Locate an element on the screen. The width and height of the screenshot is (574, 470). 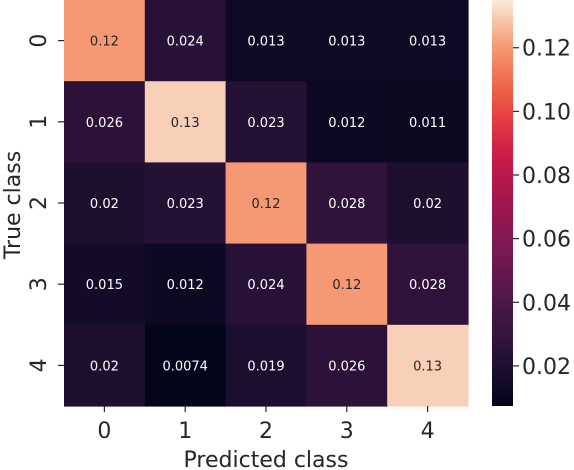
heatmap-cell-r1-c4 is located at coordinates (428, 122).